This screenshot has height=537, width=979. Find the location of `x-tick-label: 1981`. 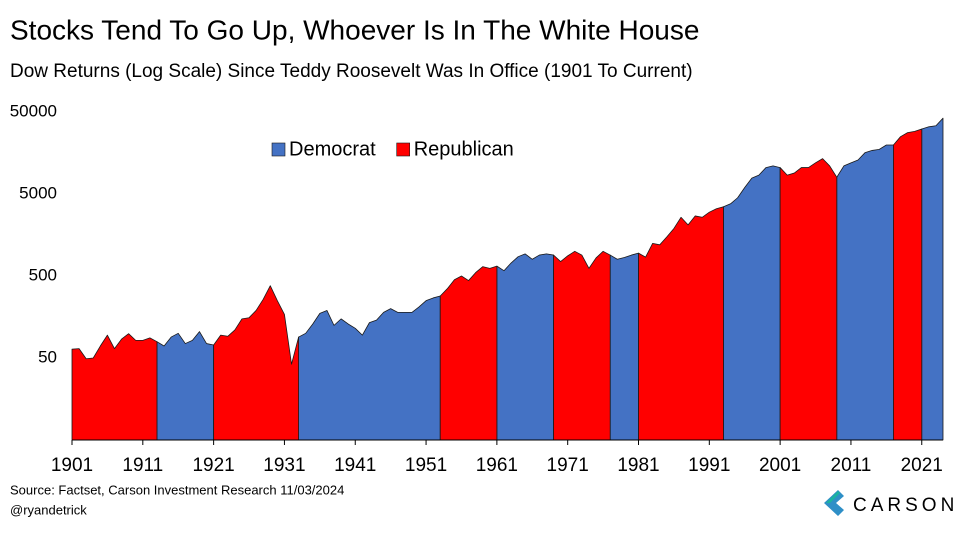

x-tick-label: 1981 is located at coordinates (638, 465).